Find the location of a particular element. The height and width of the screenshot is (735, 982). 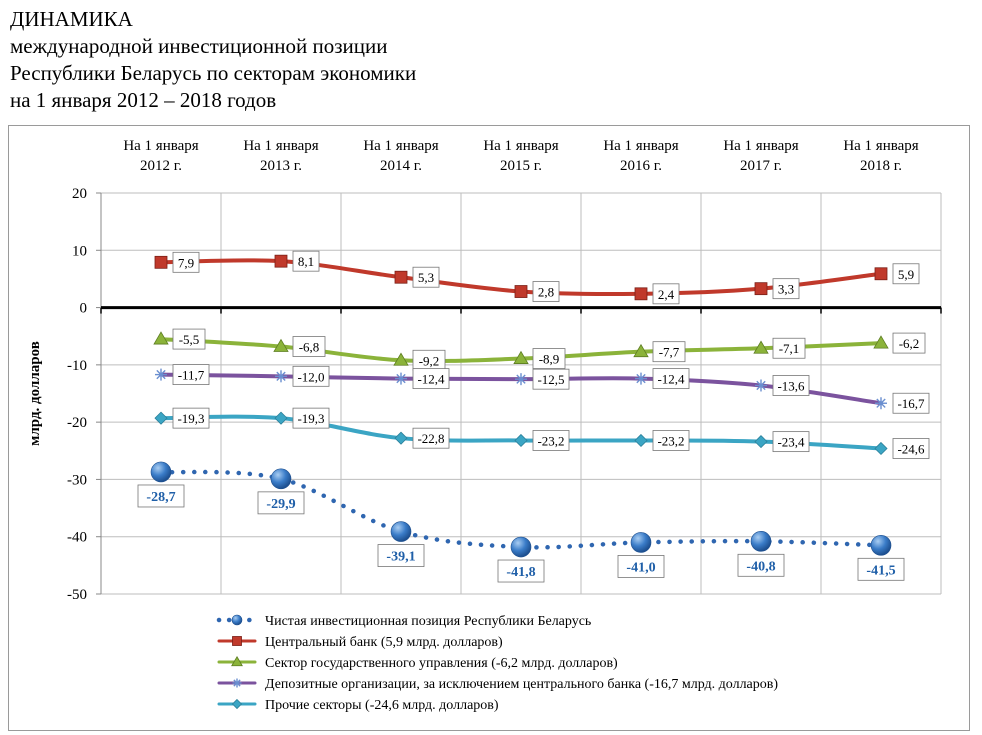

data-label-gov: -9,2 is located at coordinates (429, 360).